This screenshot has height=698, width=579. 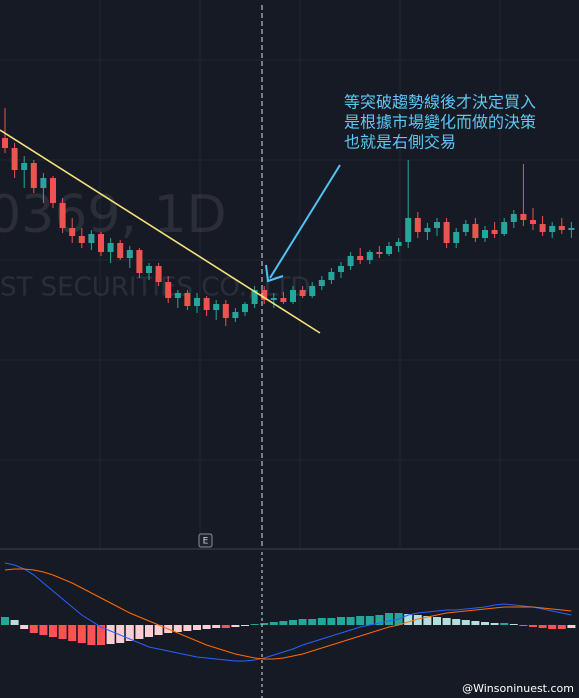 I want to click on macd-pane, so click(x=288, y=612).